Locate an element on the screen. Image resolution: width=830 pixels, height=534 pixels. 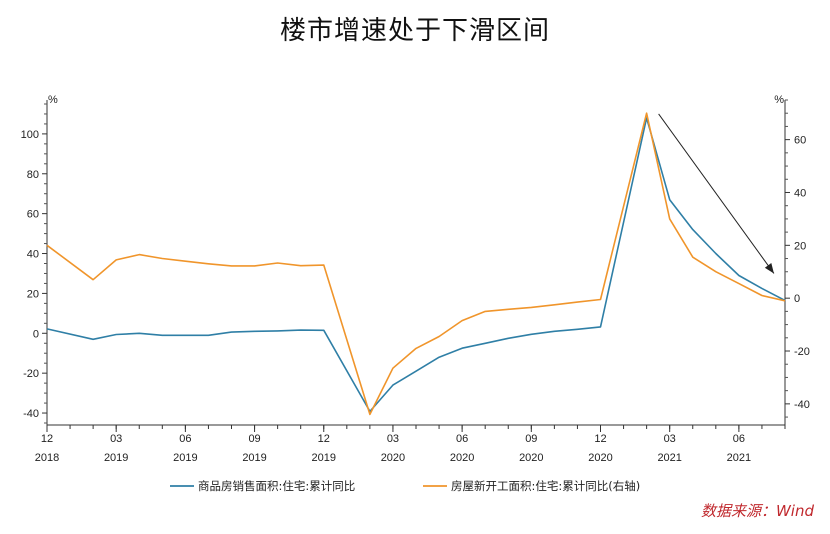
right-y-tick-label: -40 is located at coordinates (802, 405).